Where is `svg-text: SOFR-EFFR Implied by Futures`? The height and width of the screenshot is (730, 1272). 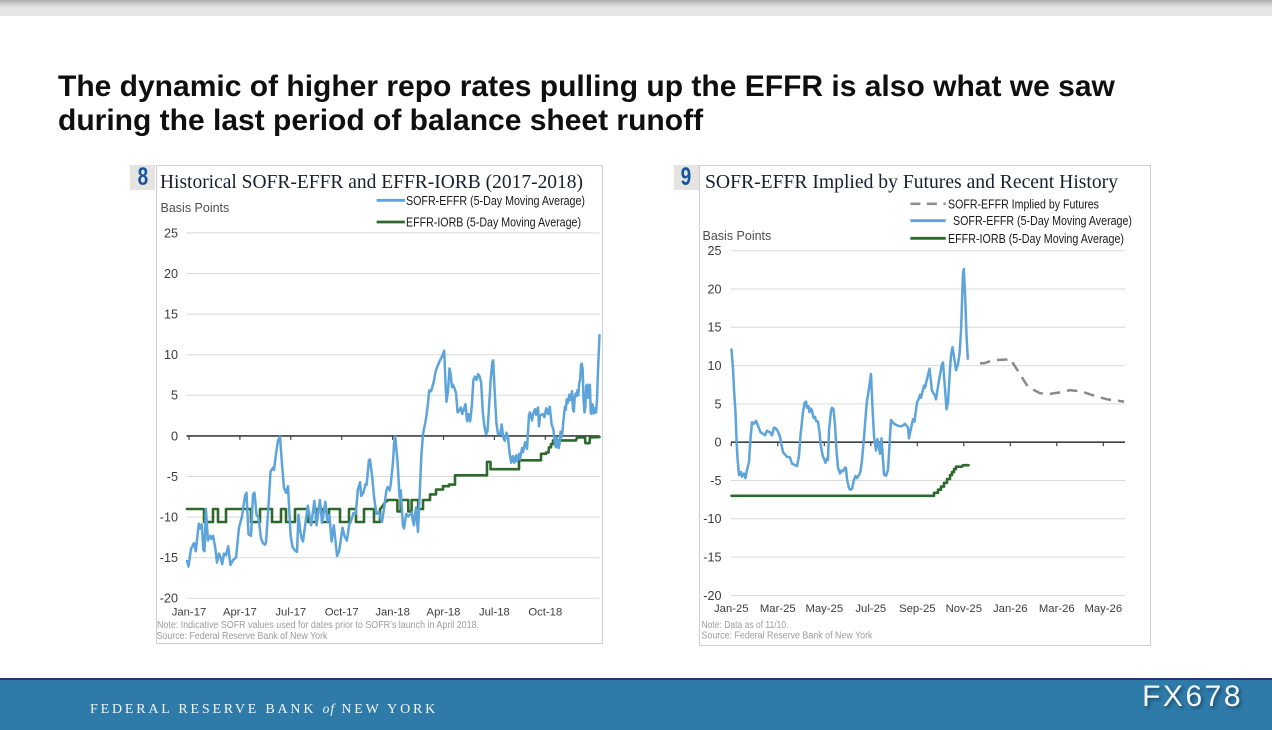 svg-text: SOFR-EFFR Implied by Futures is located at coordinates (1023, 203).